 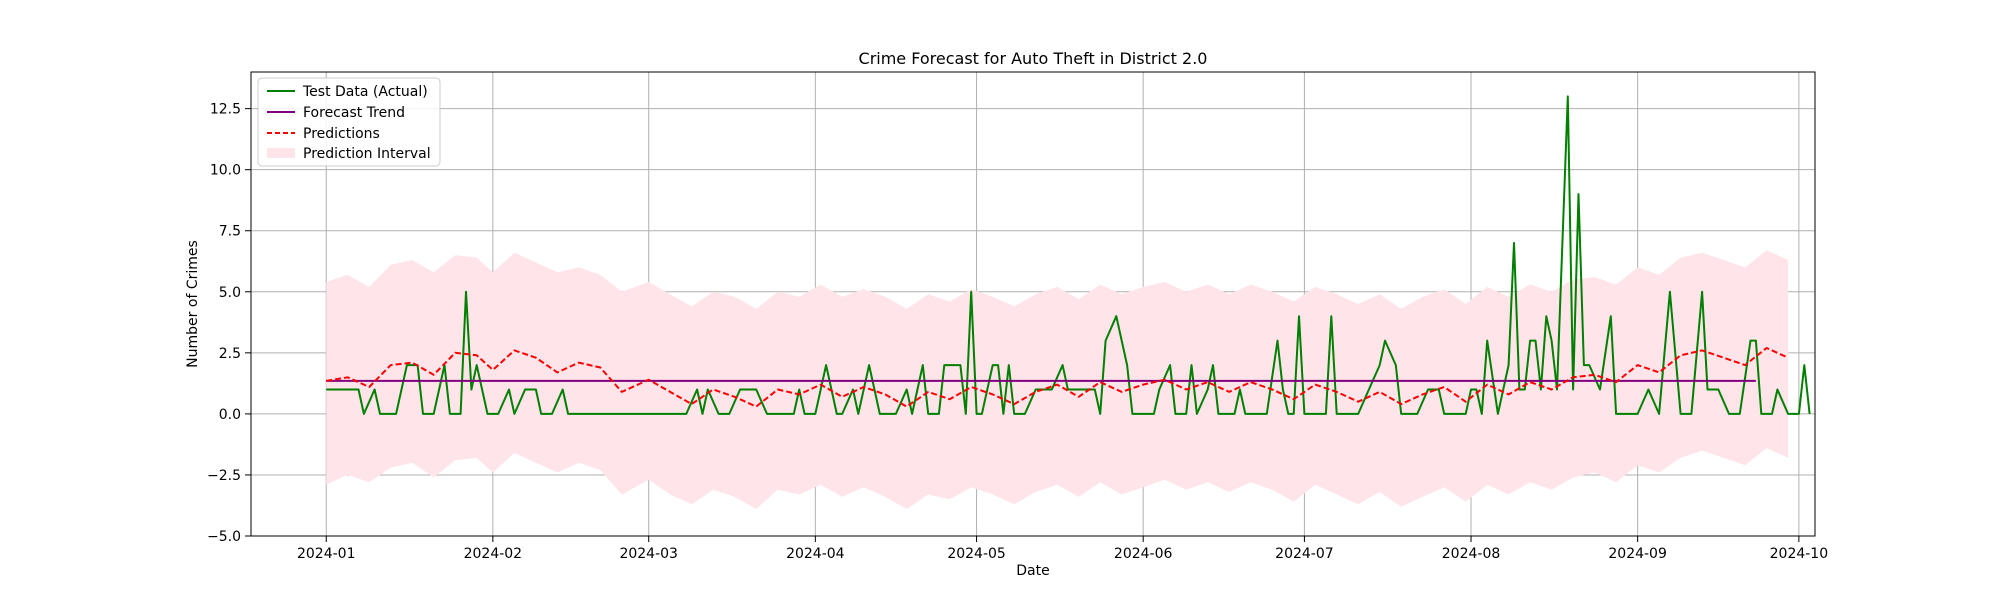 I want to click on x-tick-label: 2024-08, so click(x=1471, y=554).